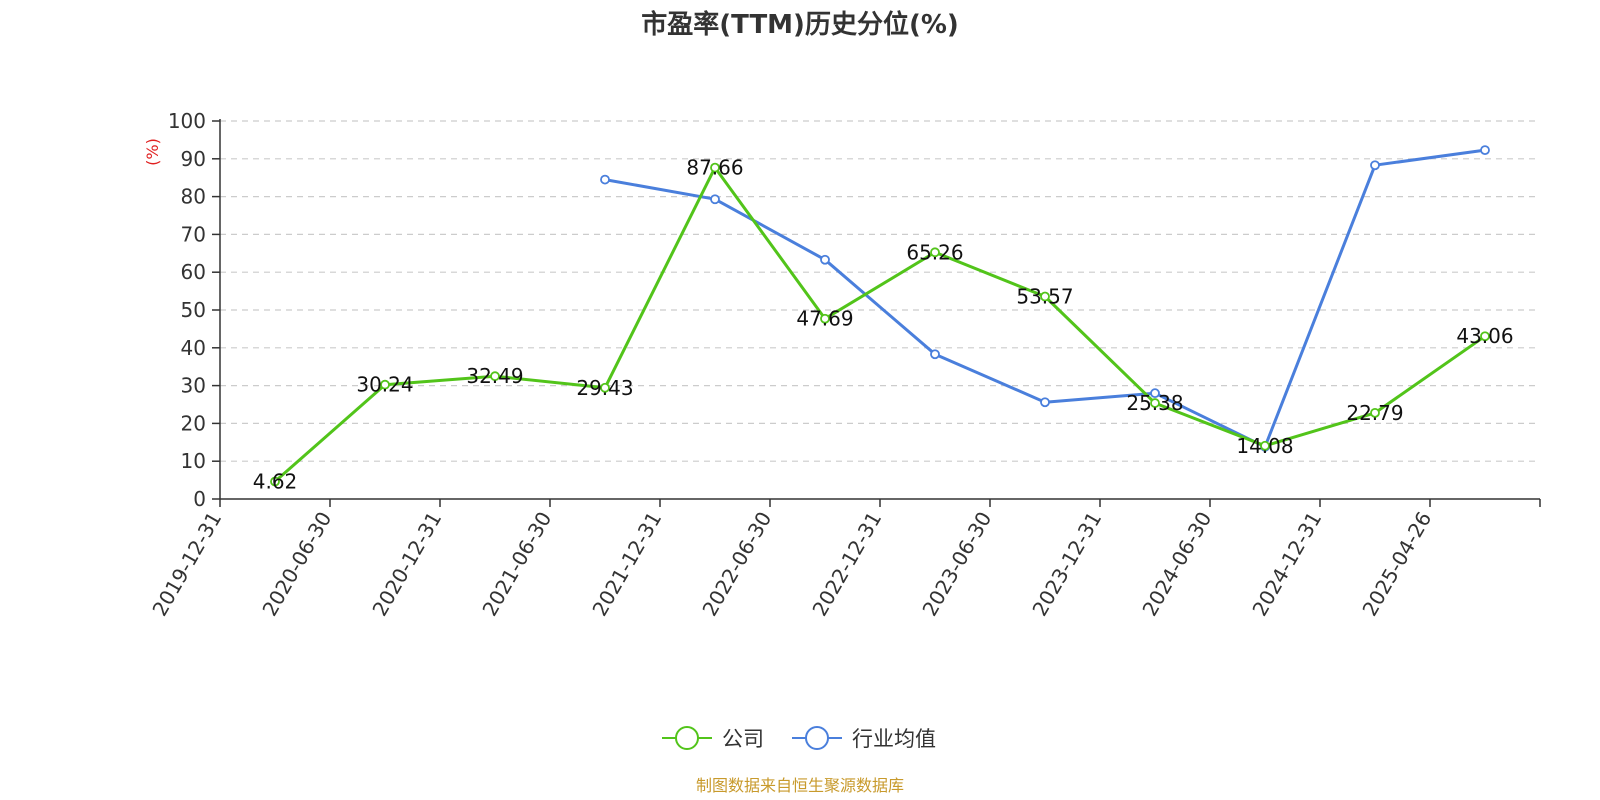  What do you see at coordinates (626, 564) in the screenshot?
I see `x-tick-label: 2021-12-31` at bounding box center [626, 564].